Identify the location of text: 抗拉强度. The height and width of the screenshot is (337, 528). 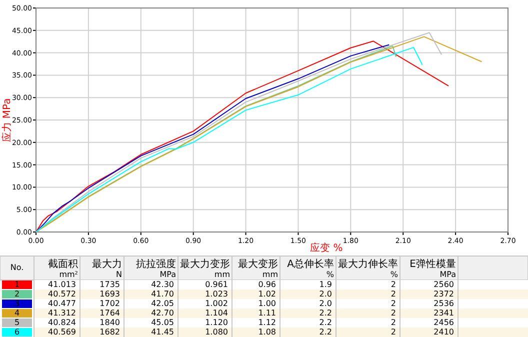
(156, 264).